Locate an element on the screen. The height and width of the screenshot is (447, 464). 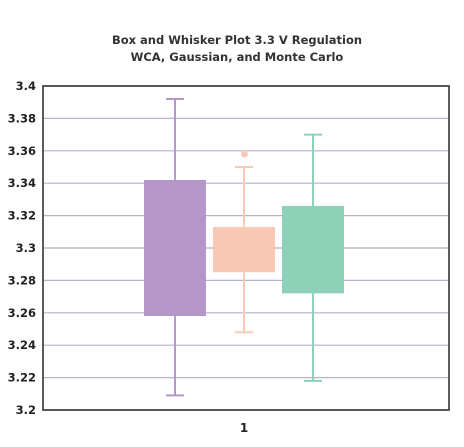
y-tick-label: 3.32 is located at coordinates (22, 216).